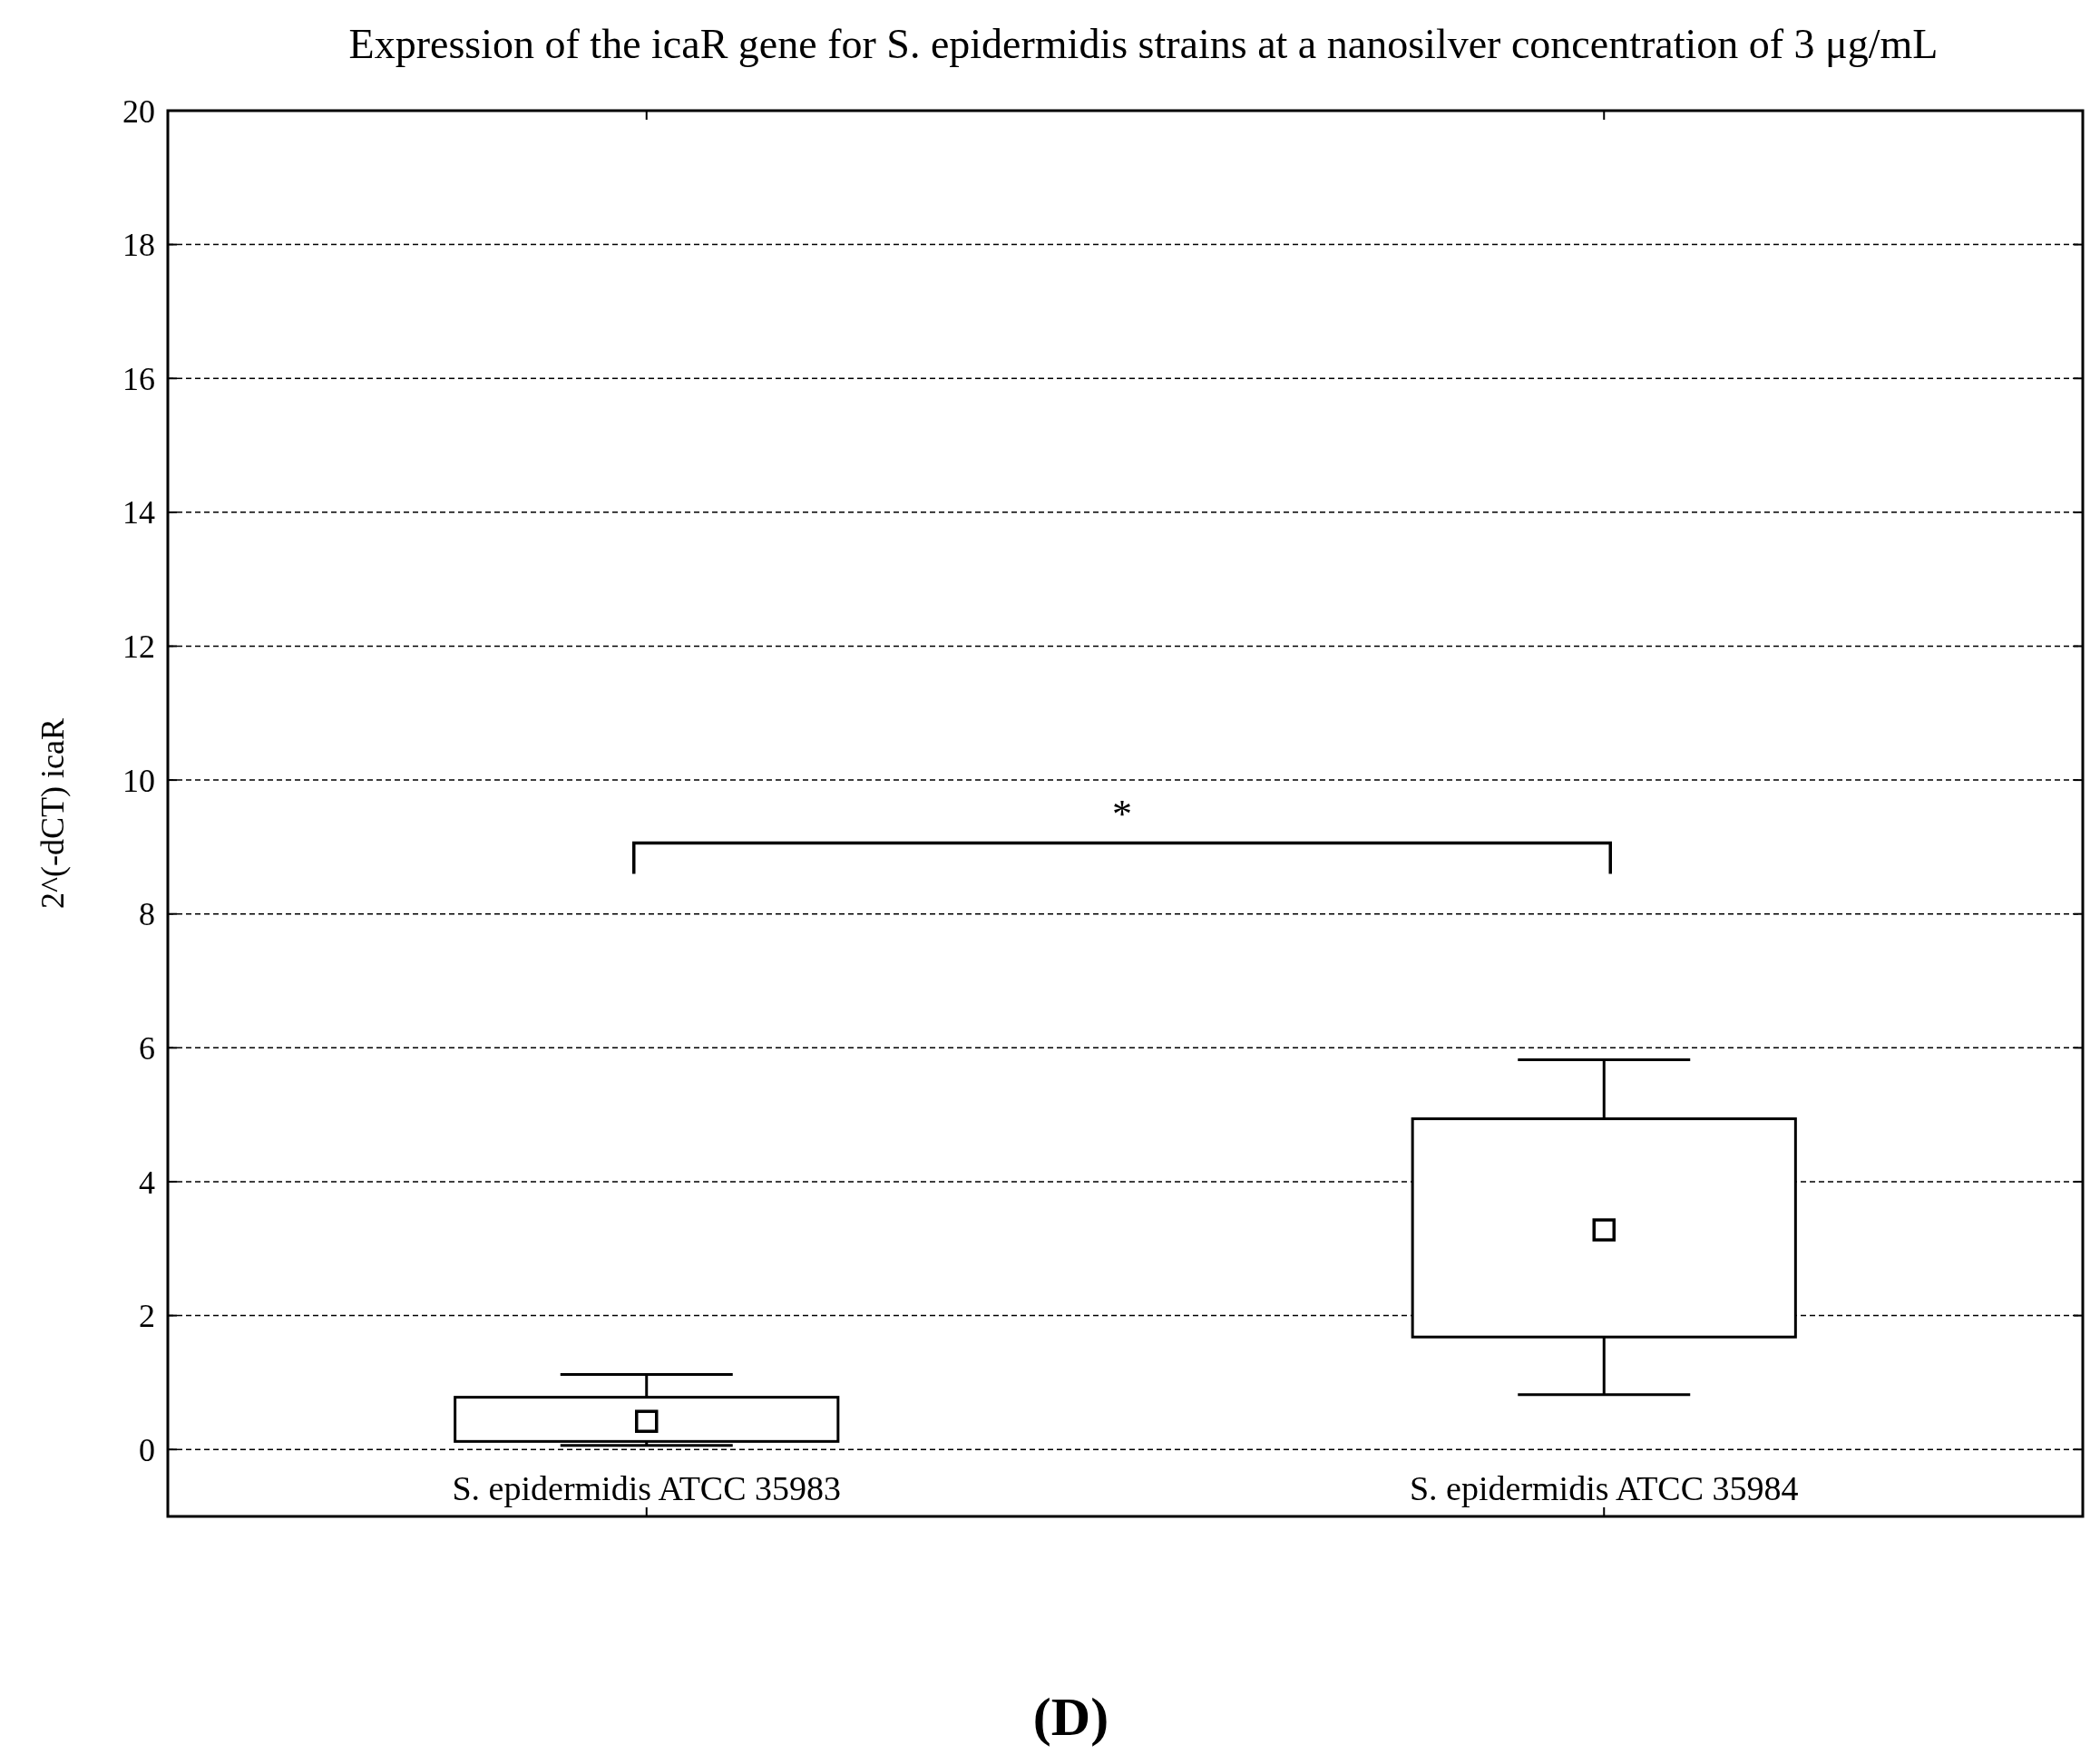 Image resolution: width=2100 pixels, height=1764 pixels. What do you see at coordinates (138, 512) in the screenshot?
I see `y-tick-label: 14` at bounding box center [138, 512].